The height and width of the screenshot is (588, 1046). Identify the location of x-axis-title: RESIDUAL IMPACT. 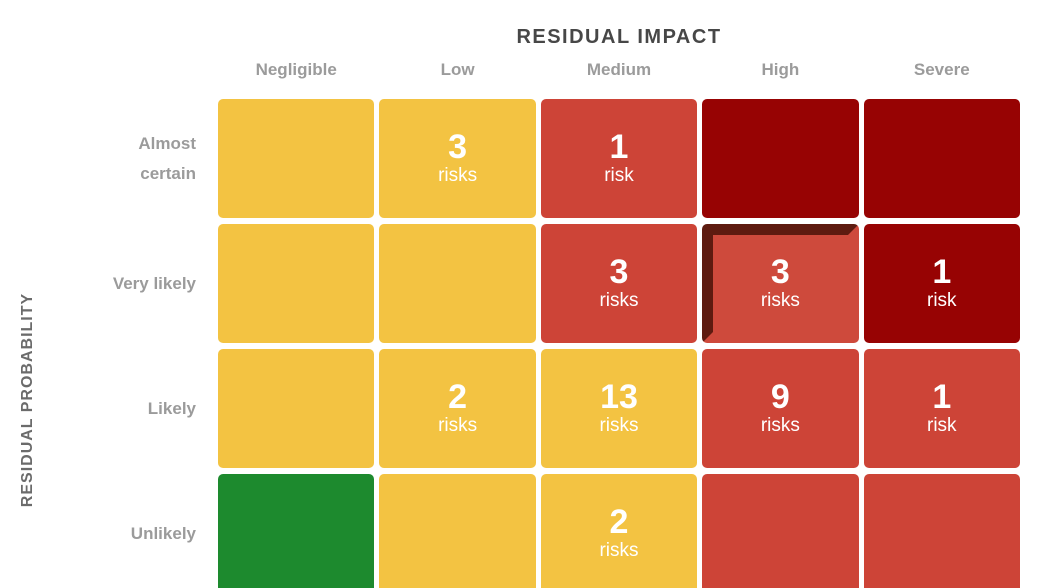
(619, 37).